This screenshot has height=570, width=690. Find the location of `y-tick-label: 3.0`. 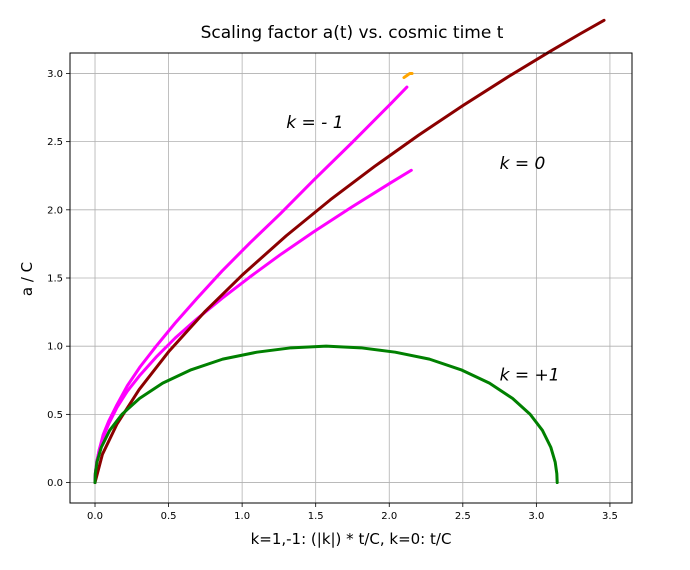

y-tick-label: 3.0 is located at coordinates (55, 74).